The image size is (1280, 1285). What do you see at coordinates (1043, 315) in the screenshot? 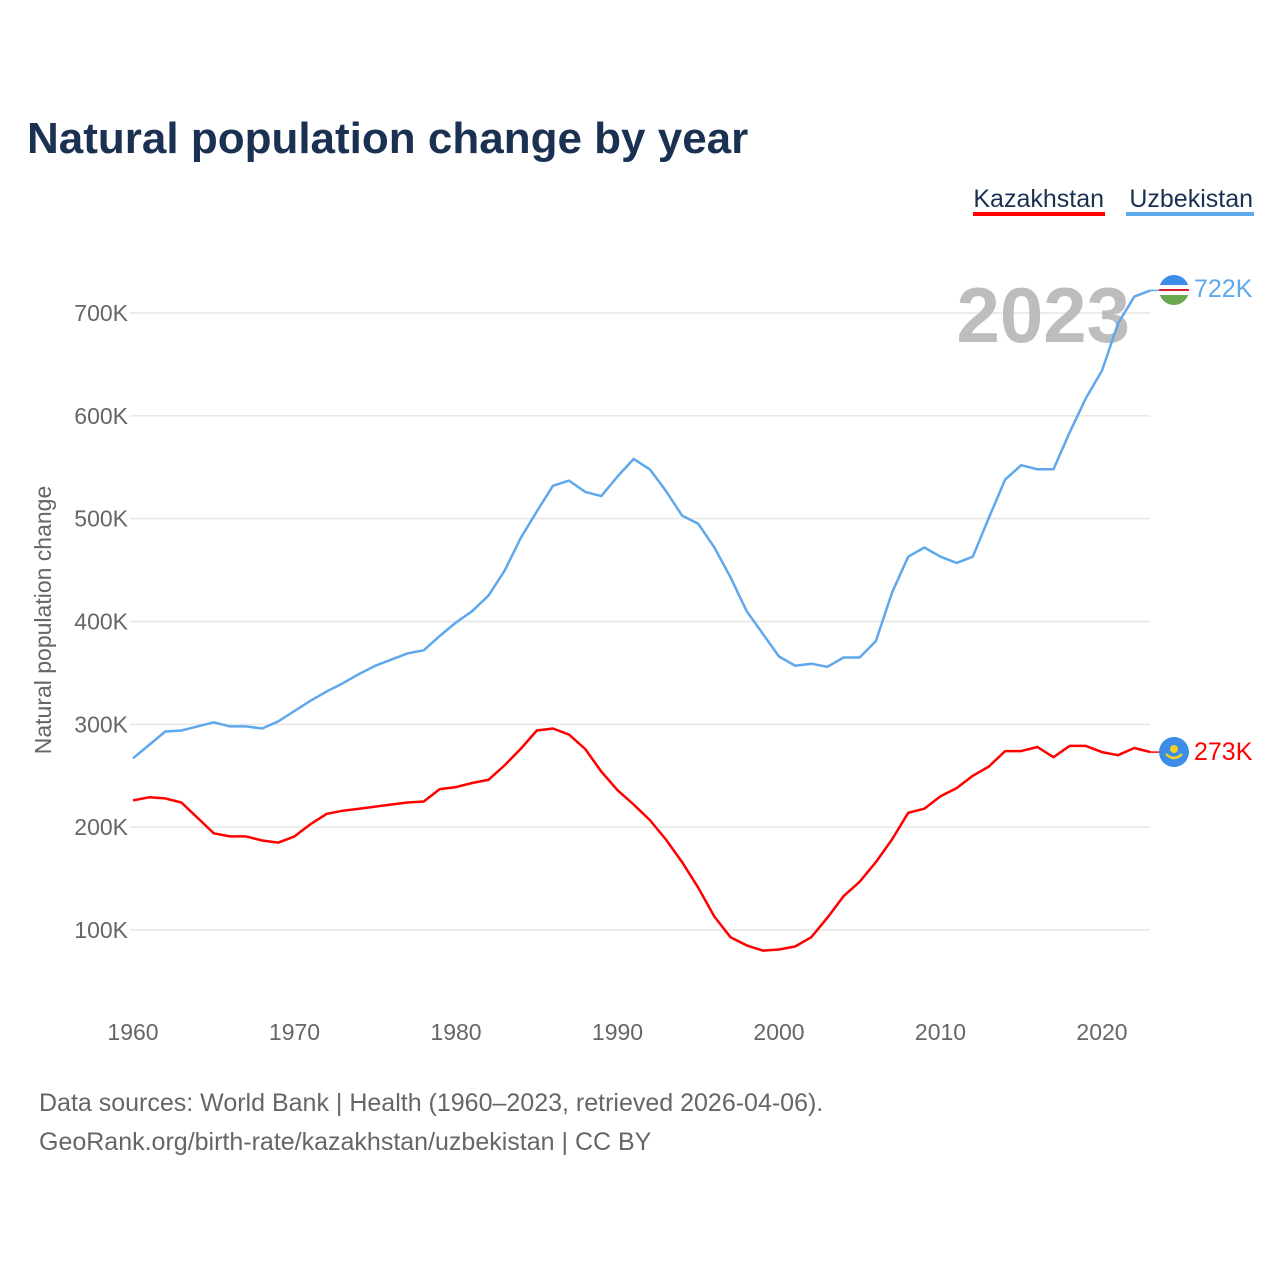
I see `year-watermark: 2023` at bounding box center [1043, 315].